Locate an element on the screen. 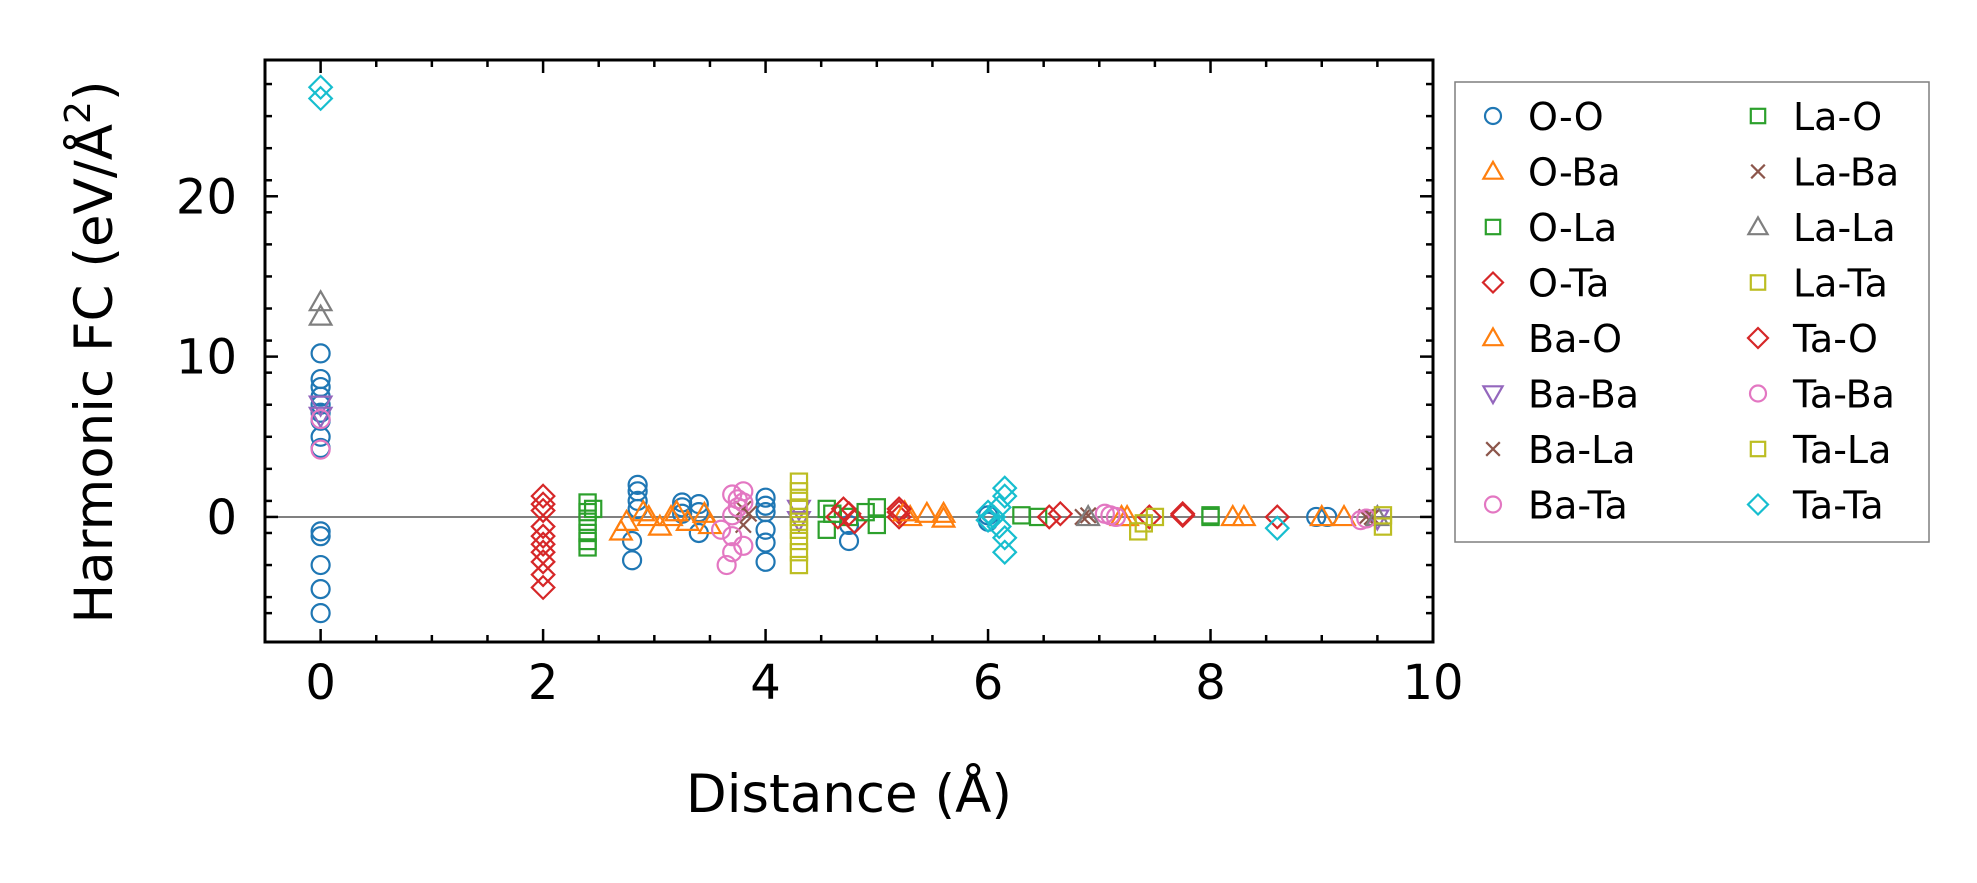  legend-label: La-O is located at coordinates (1837, 117).